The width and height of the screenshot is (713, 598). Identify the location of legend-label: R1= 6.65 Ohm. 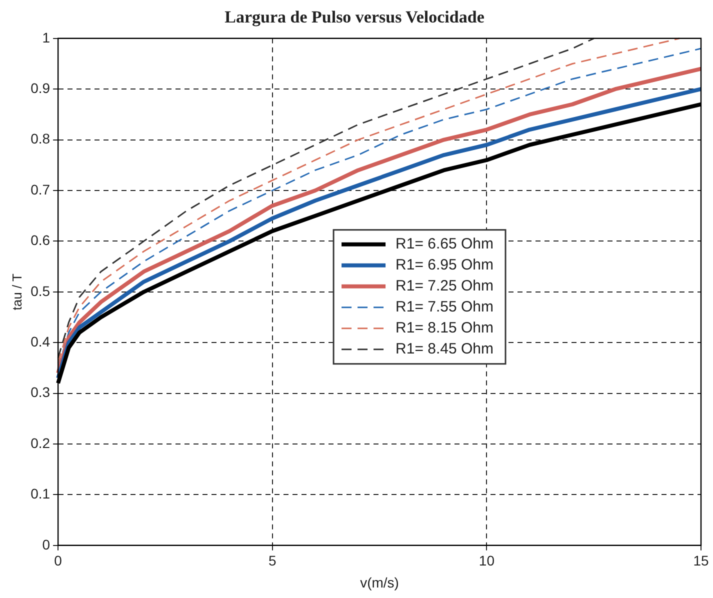
(445, 244).